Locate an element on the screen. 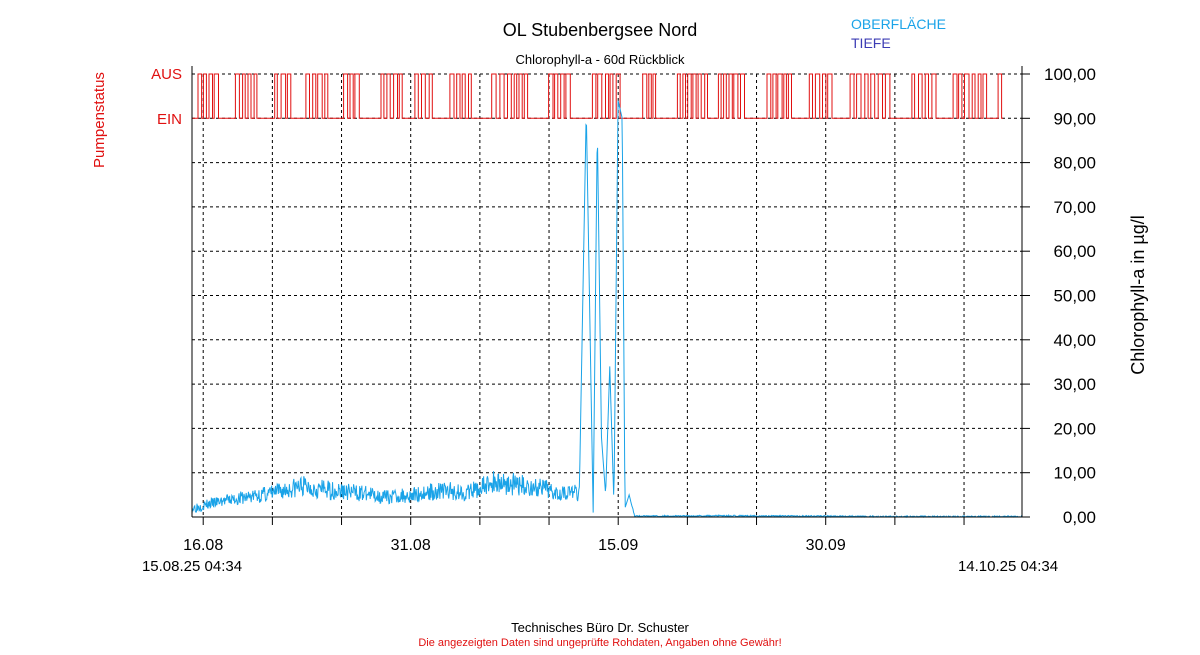  y-axis-label: Chlorophyll-a in µg/l is located at coordinates (1138, 294).